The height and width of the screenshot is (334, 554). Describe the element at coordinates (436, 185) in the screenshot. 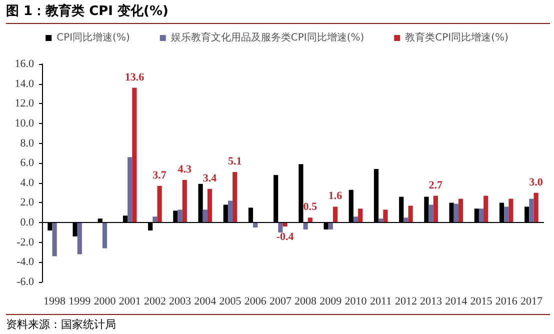

I see `data-label: 2.7` at that location.